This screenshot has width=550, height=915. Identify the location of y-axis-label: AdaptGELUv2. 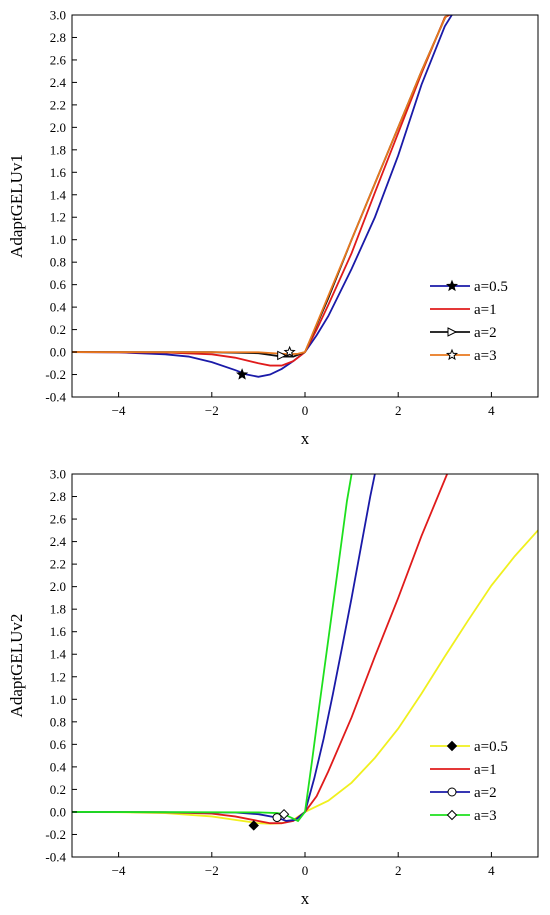
(16, 666).